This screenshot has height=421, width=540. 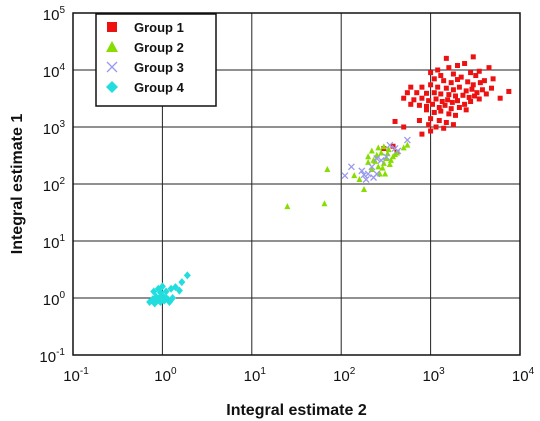 I want to click on x-tick-label-5: 10⁴, so click(x=523, y=375).